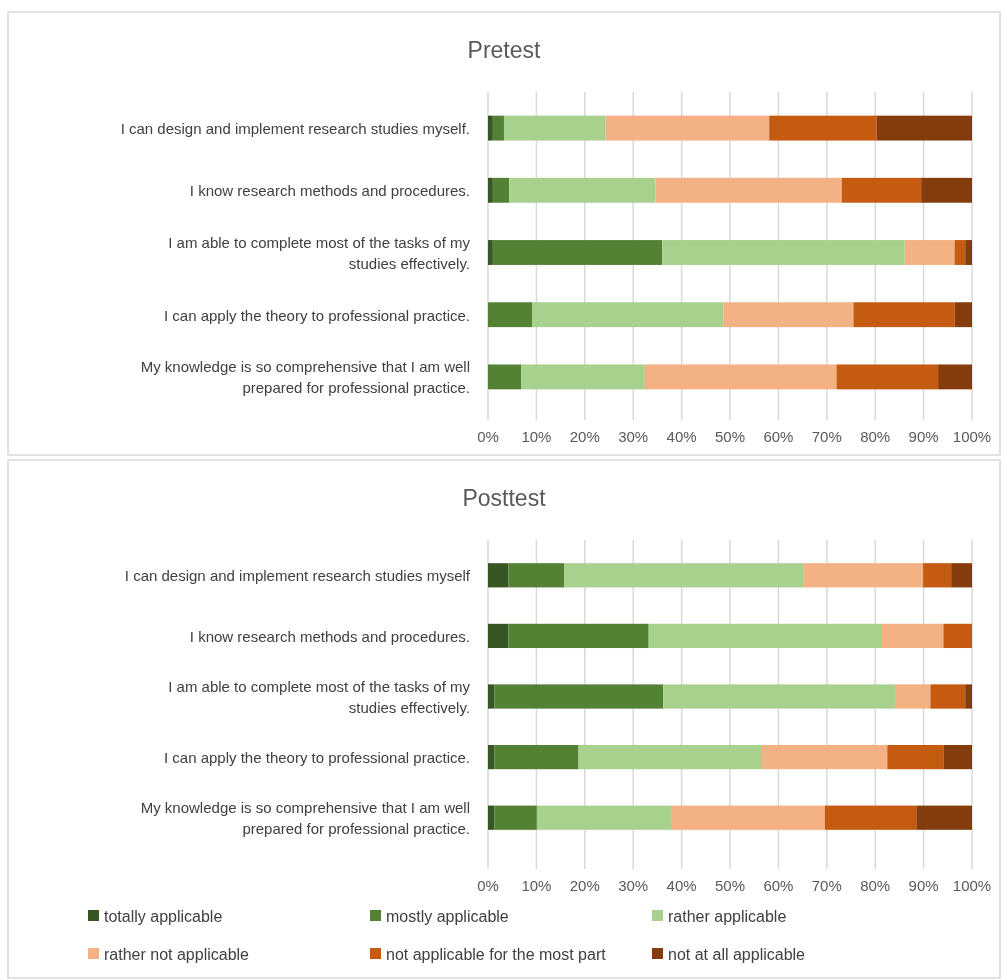  Describe the element at coordinates (496, 954) in the screenshot. I see `legend-label: not applicable for the most part` at that location.